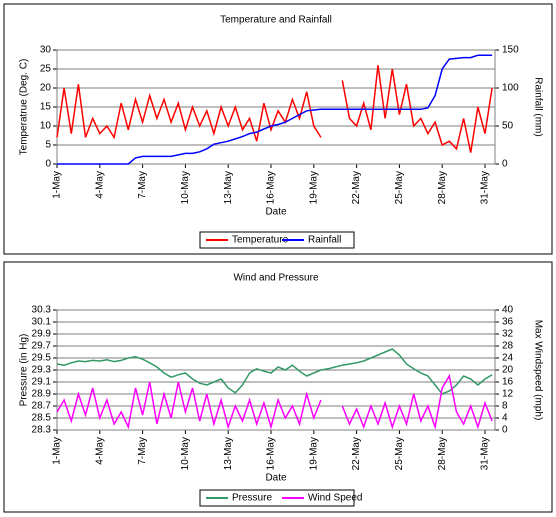 The width and height of the screenshot is (556, 517). Describe the element at coordinates (508, 370) in the screenshot. I see `y2-tick-label: 20` at that location.